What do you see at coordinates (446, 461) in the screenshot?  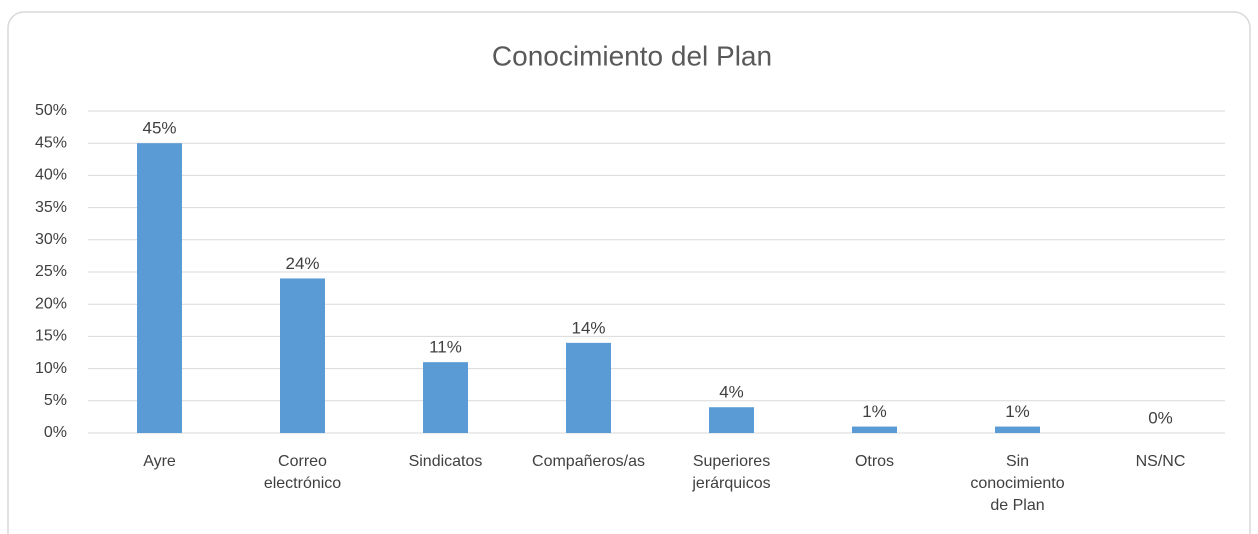 I see `x-tick-label: Sindicatos` at bounding box center [446, 461].